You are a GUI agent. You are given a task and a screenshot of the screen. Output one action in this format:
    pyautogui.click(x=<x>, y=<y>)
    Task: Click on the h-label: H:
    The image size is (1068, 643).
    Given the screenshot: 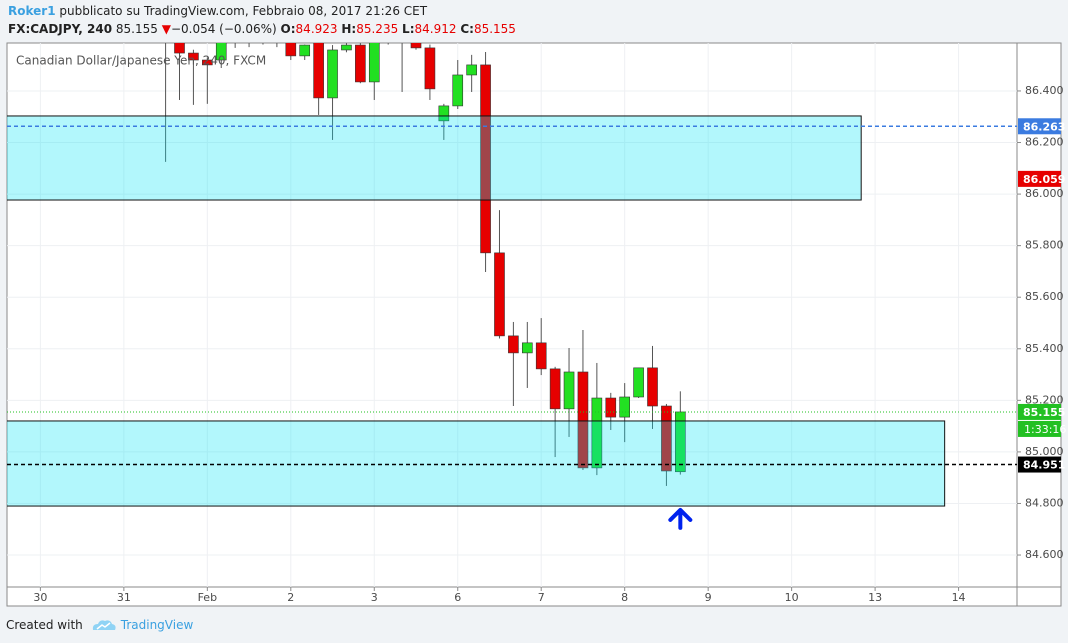 What is the action you would take?
    pyautogui.click(x=349, y=29)
    